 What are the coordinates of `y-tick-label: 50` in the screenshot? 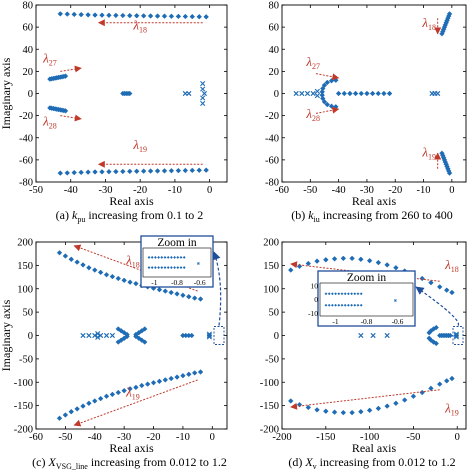 It's located at (274, 313).